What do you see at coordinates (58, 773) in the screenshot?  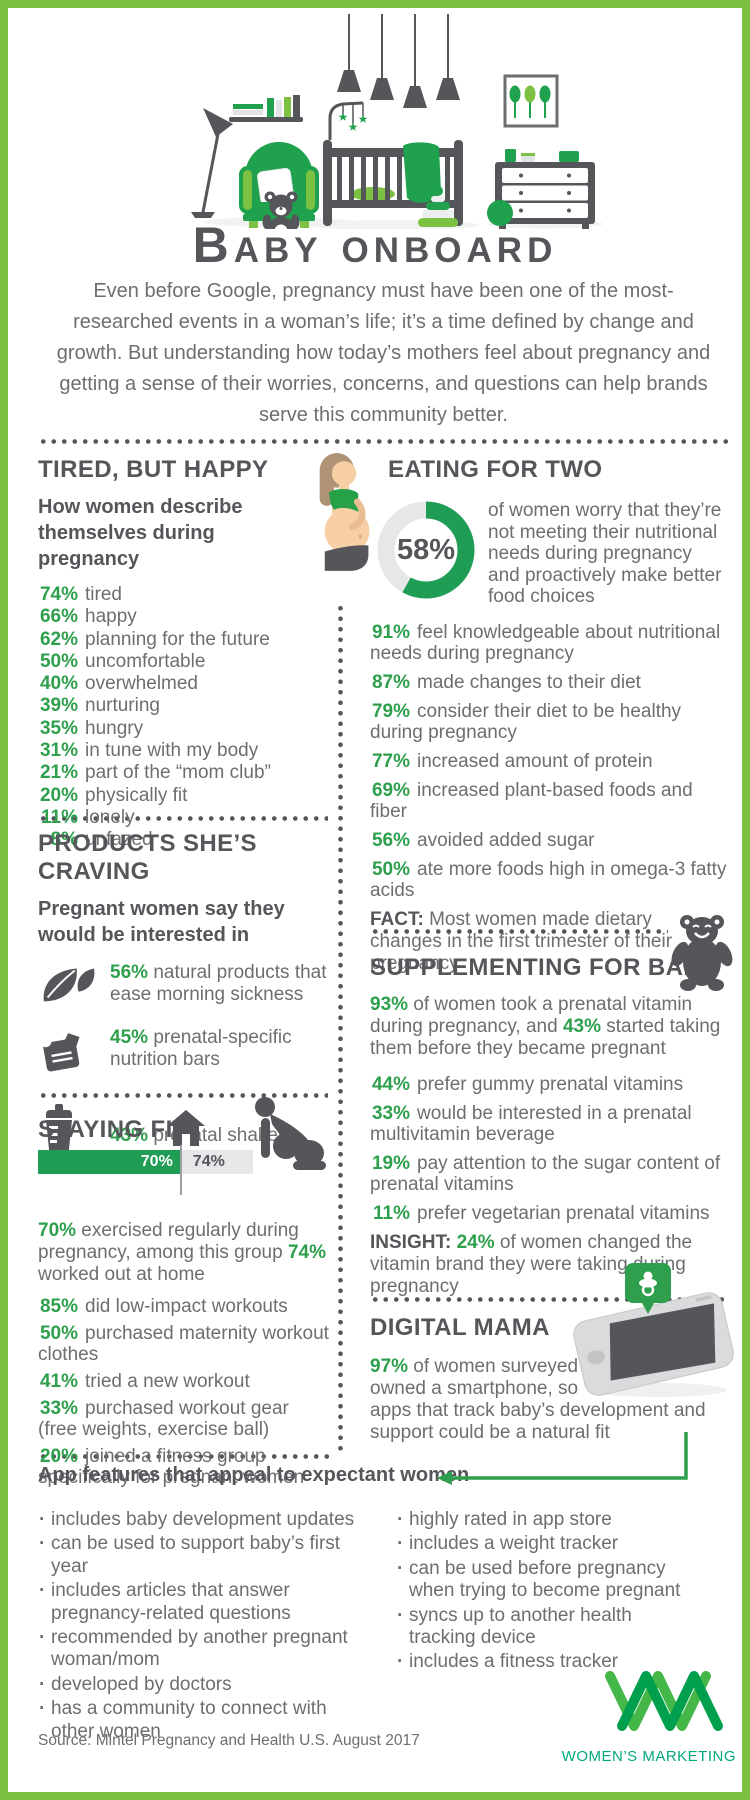 I see `stat-percent: 21%` at bounding box center [58, 773].